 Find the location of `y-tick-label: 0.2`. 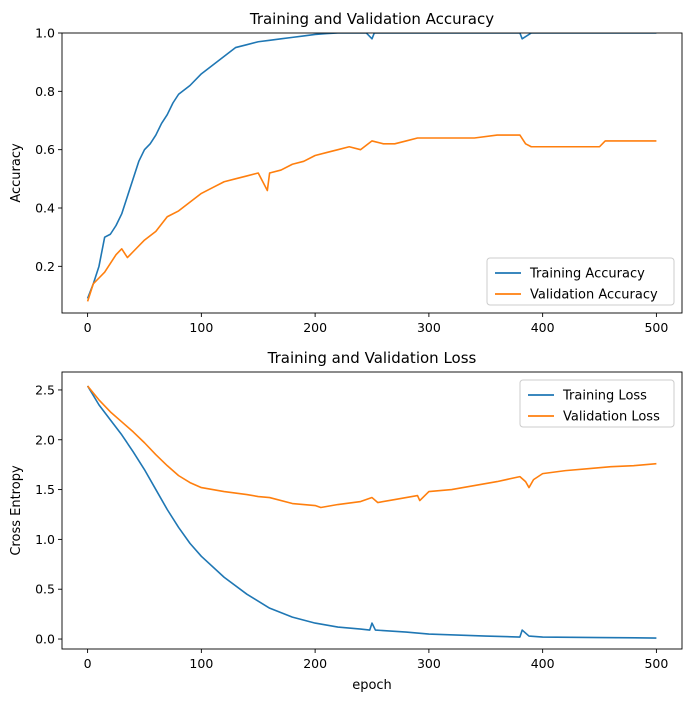

y-tick-label: 0.2 is located at coordinates (45, 266).